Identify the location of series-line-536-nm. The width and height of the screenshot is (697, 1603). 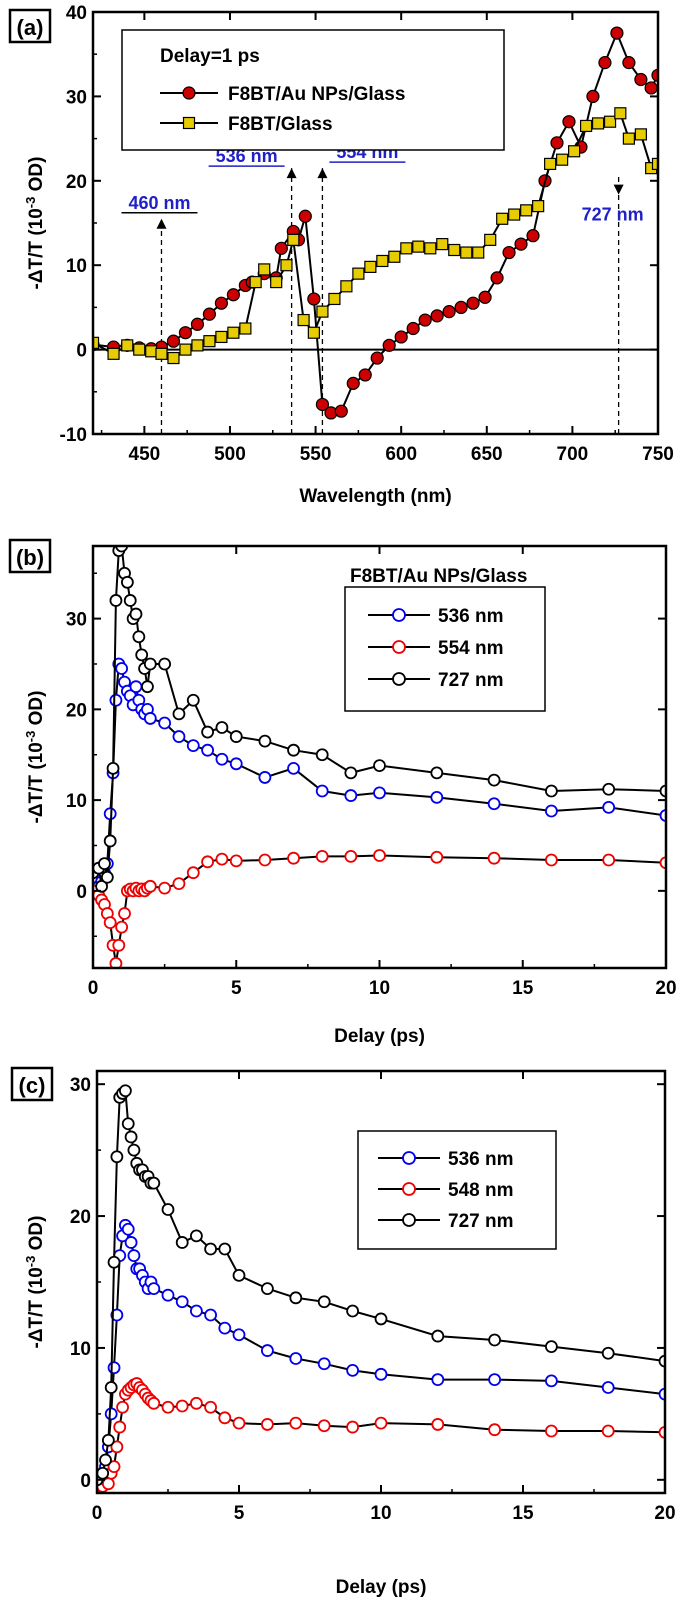
(381, 1351).